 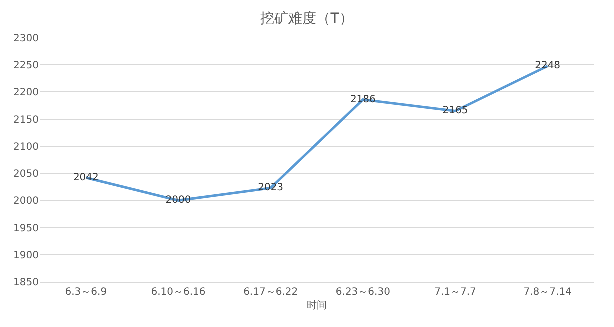 I want to click on y-tick-label: 2300, so click(x=26, y=39).